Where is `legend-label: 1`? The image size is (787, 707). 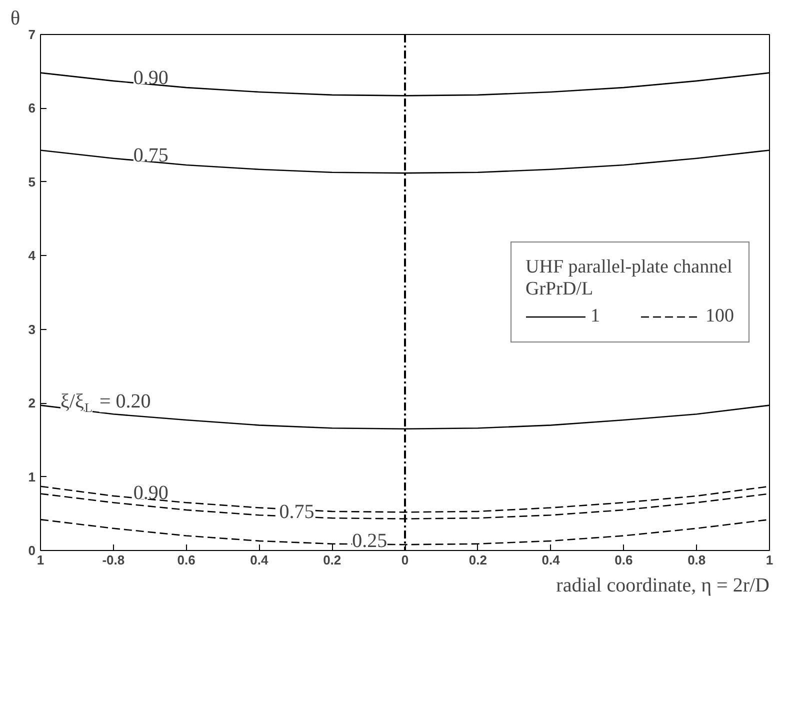
legend-label: 1 is located at coordinates (595, 317).